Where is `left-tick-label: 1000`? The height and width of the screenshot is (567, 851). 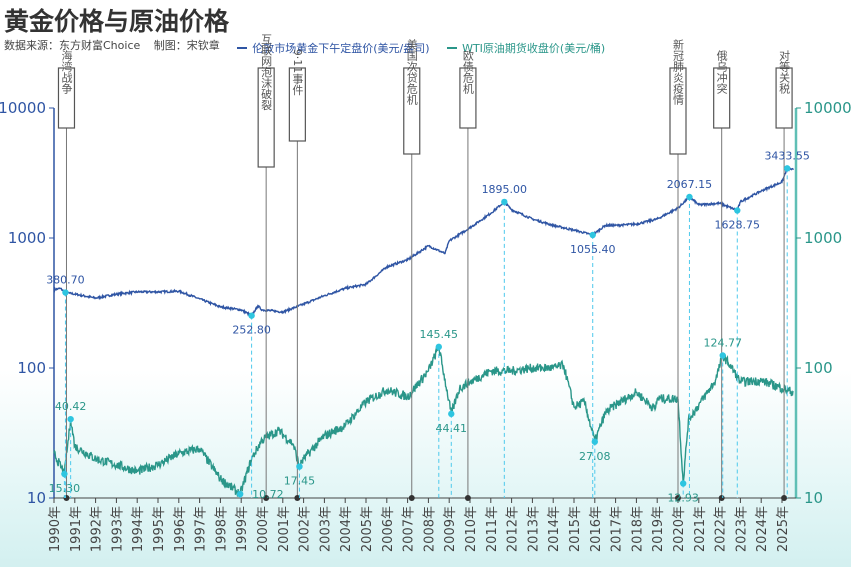 left-tick-label: 1000 is located at coordinates (27, 238).